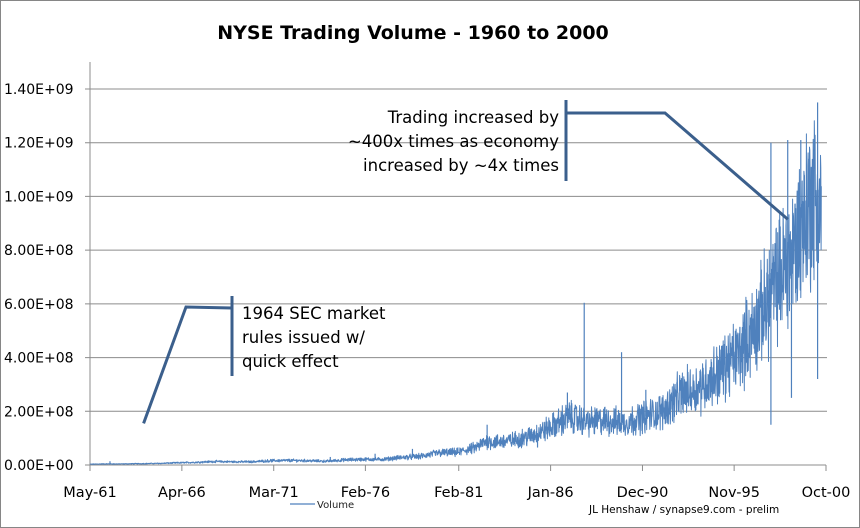 This screenshot has width=860, height=528. What do you see at coordinates (39, 359) in the screenshot?
I see `y-tick-label: 4.00E+08` at bounding box center [39, 359].